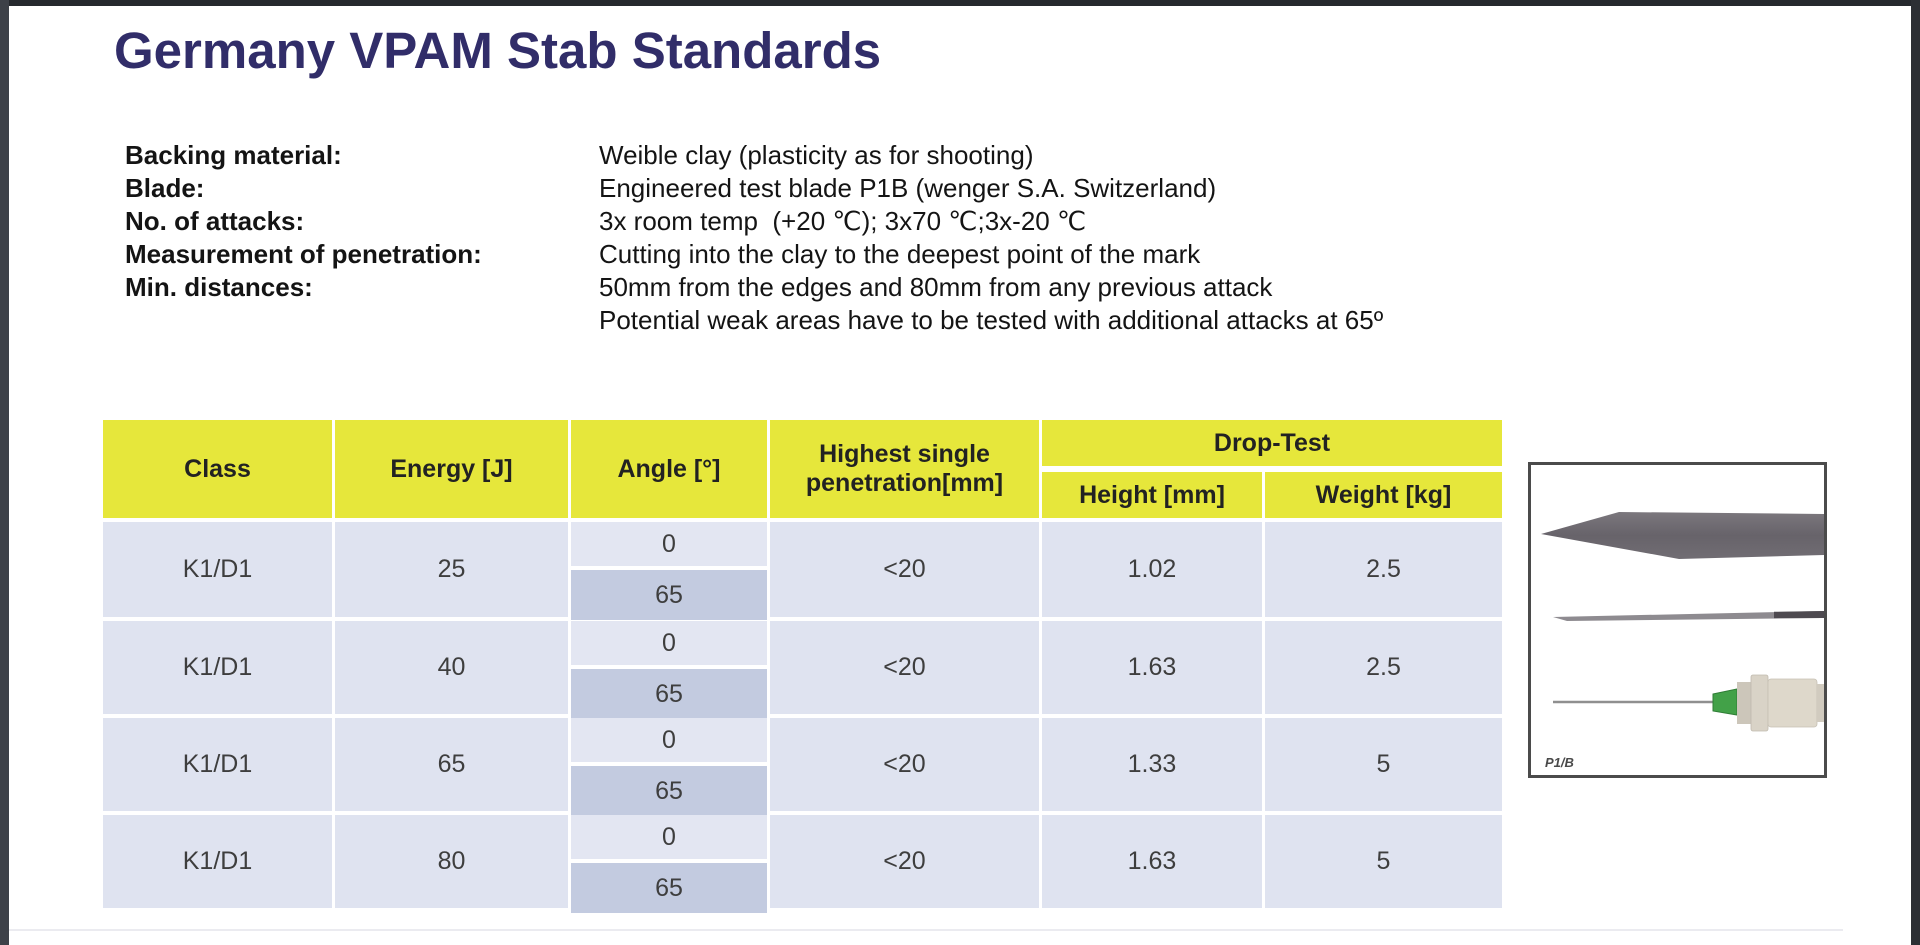  I want to click on page-title: Germany VPAM Stab Standards, so click(498, 50).